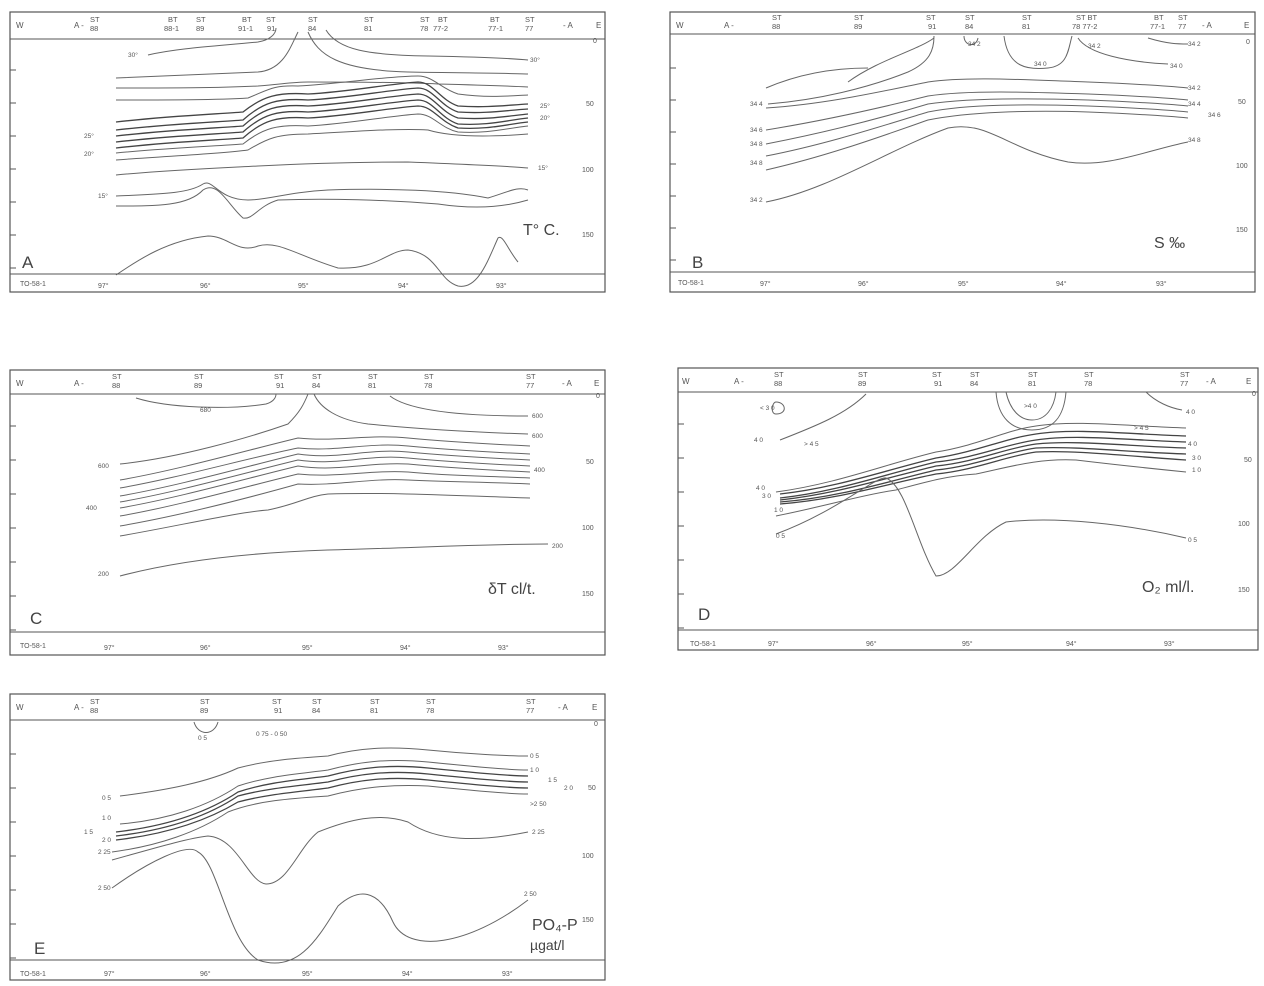  I want to click on panel-d-section-end: - A, so click(1211, 381).